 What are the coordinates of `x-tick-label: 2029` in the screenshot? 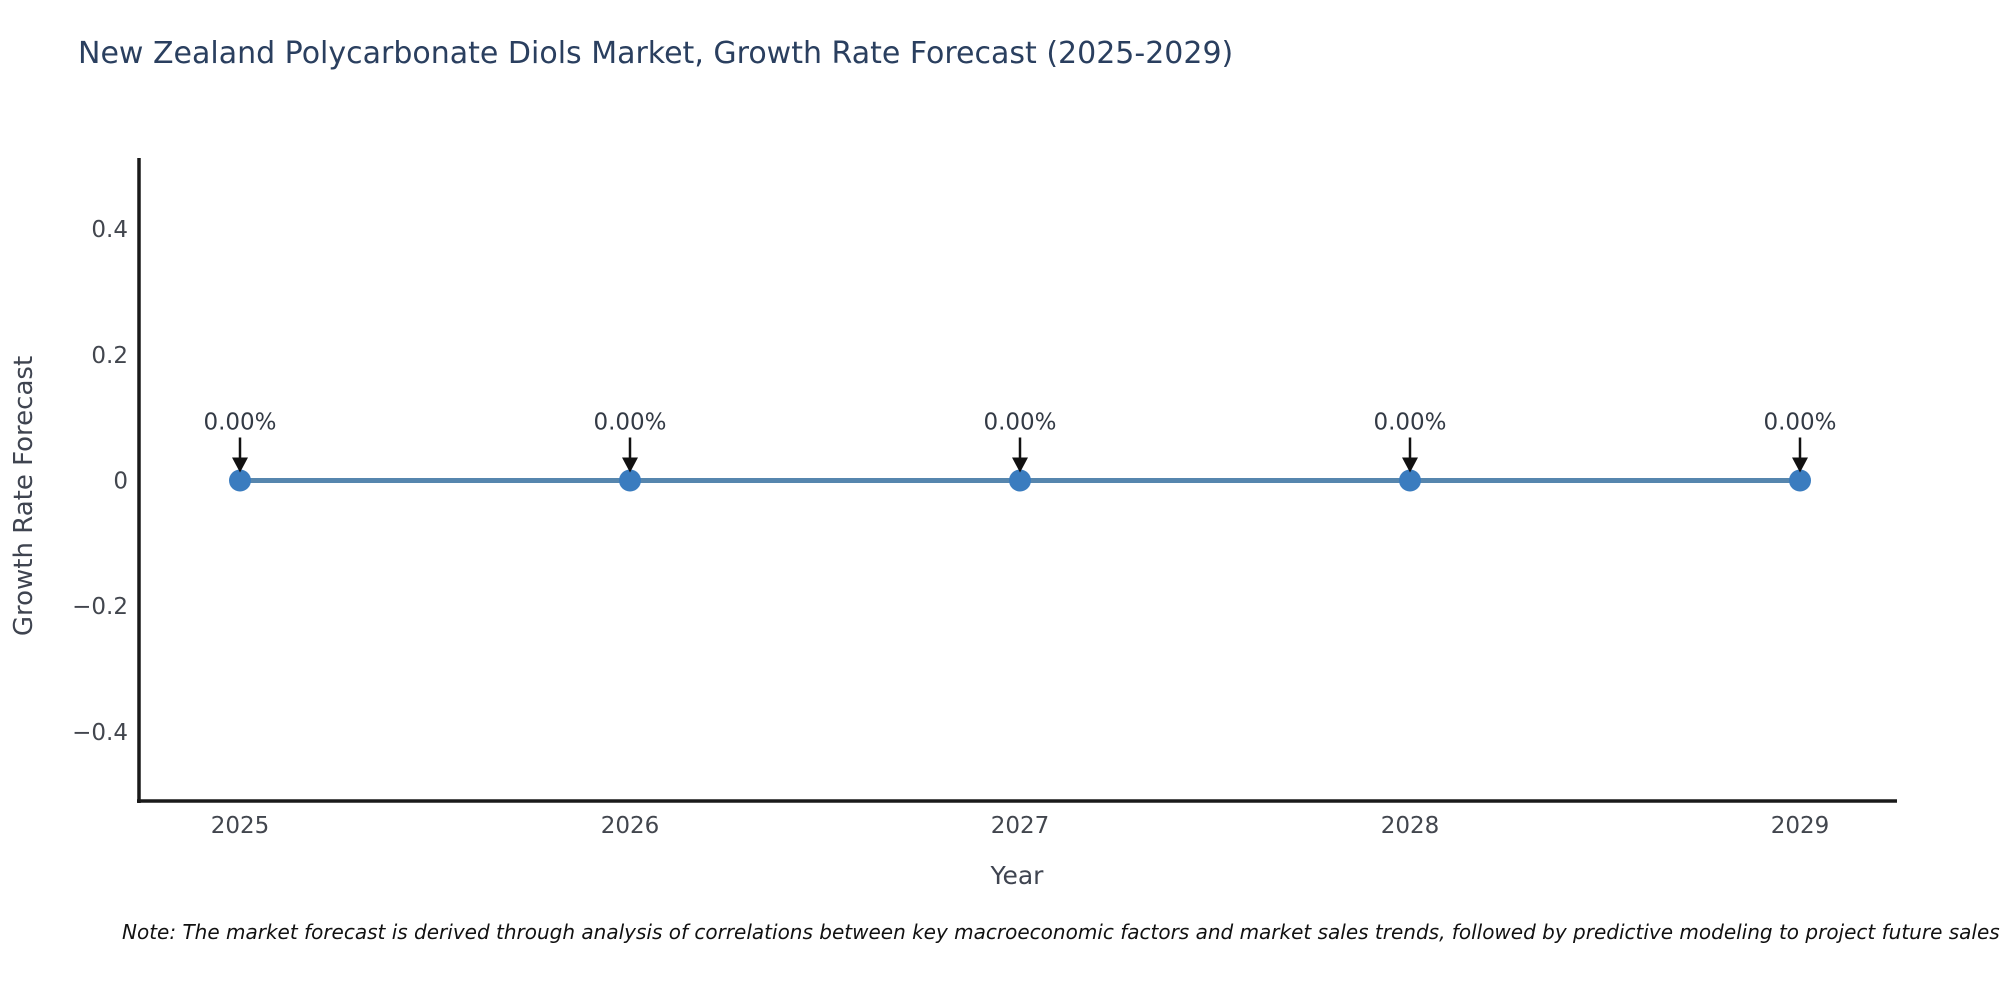 It's located at (1800, 826).